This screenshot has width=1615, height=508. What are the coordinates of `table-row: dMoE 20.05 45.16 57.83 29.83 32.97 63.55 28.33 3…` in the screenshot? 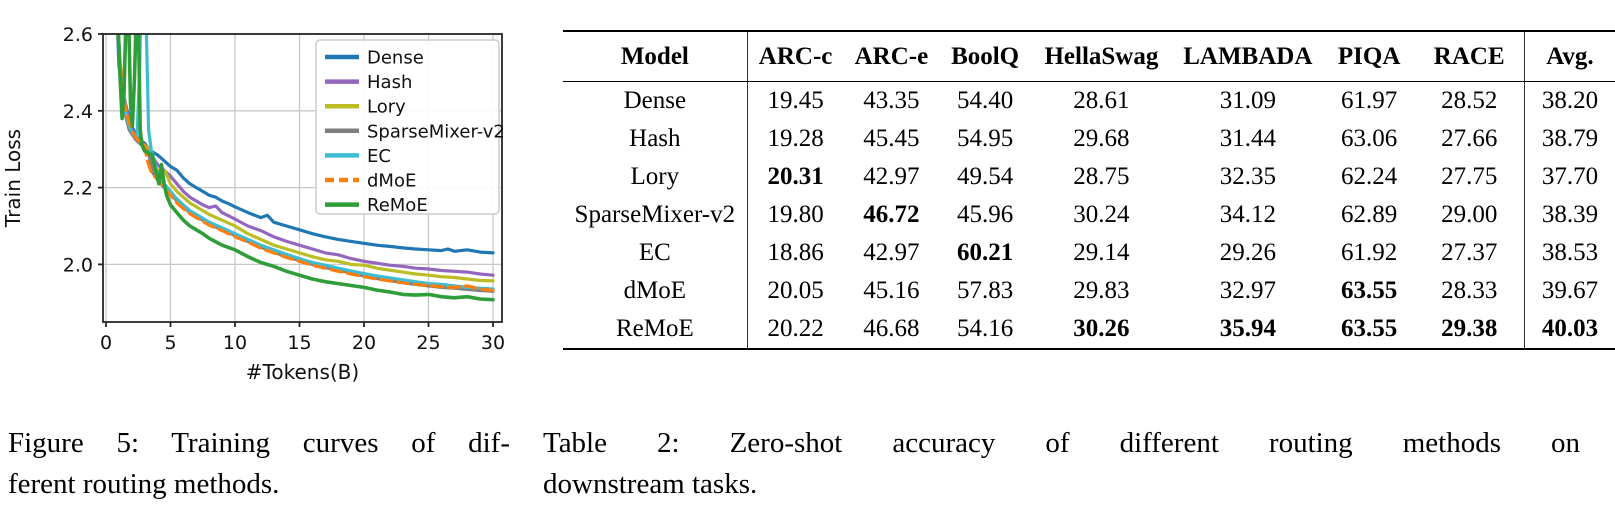 It's located at (1089, 291).